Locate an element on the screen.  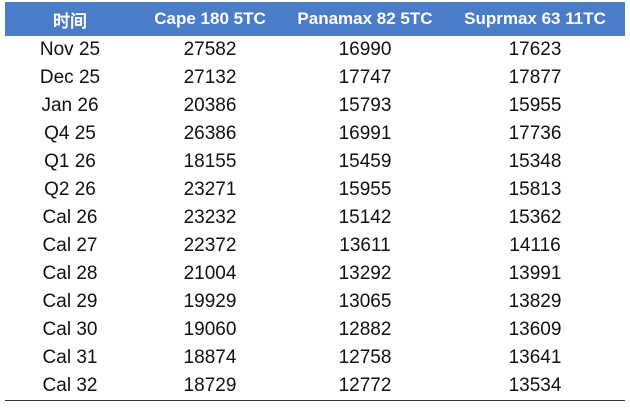
rate-cell: 23271 is located at coordinates (210, 189).